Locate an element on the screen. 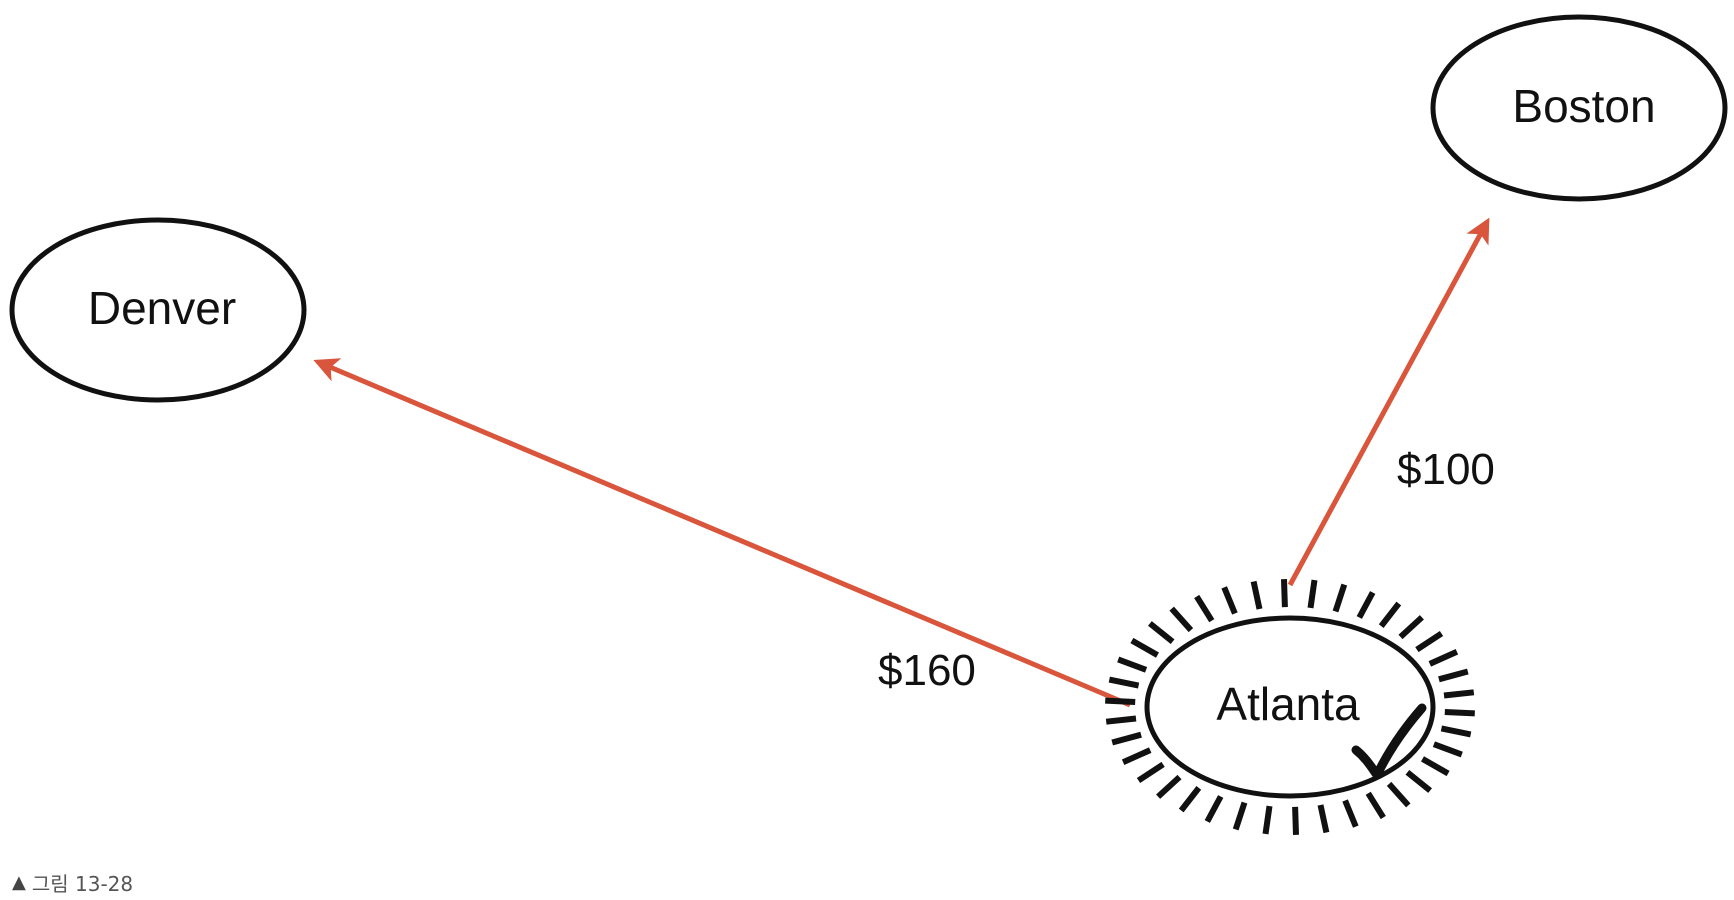  checkmark-icon is located at coordinates (1389, 741).